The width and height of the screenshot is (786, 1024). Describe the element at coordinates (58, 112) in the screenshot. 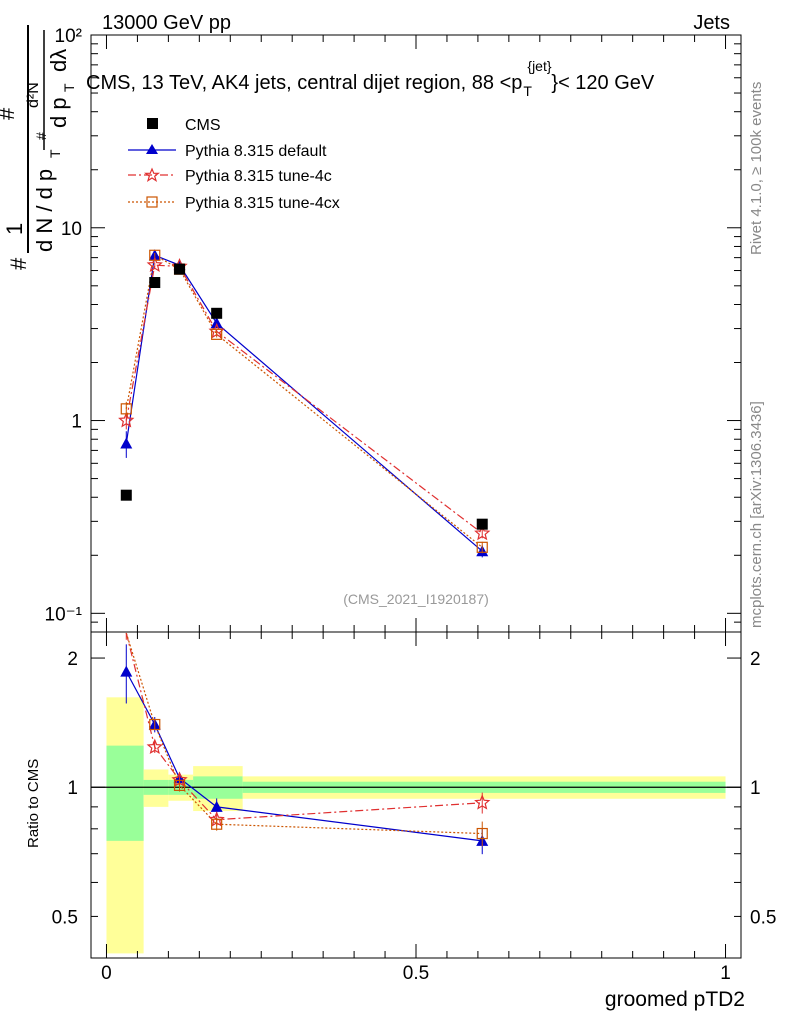

I see `svg-text: d p` at that location.